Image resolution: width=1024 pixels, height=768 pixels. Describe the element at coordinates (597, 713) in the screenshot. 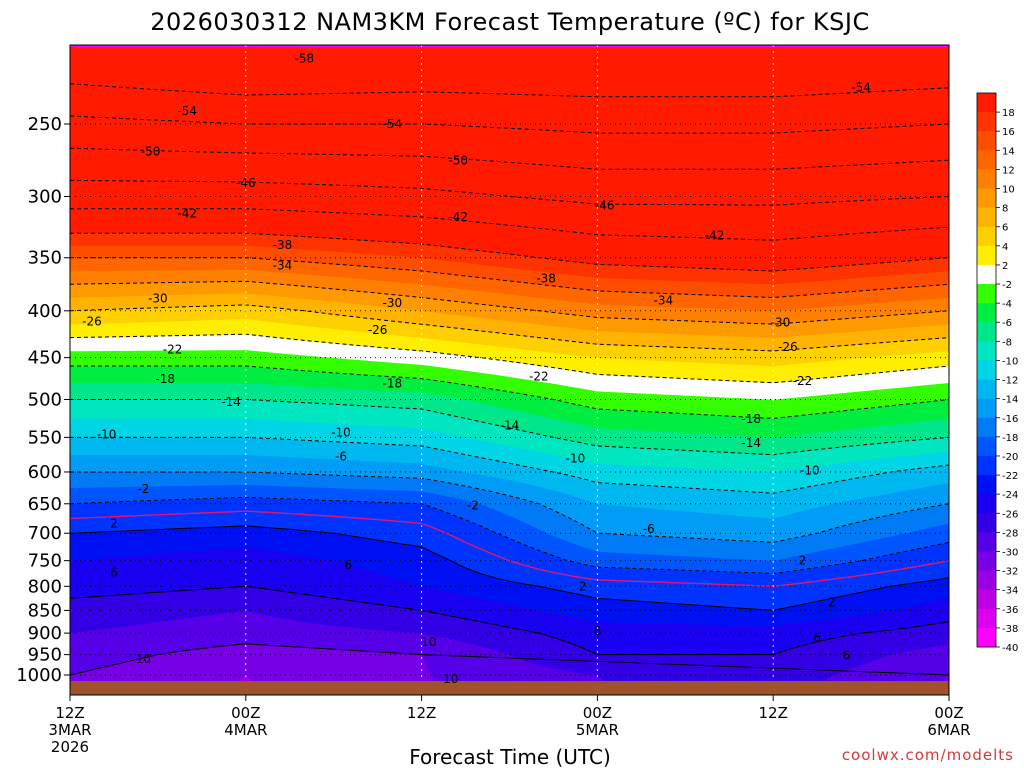

I see `x-tick-label: 00Z` at that location.